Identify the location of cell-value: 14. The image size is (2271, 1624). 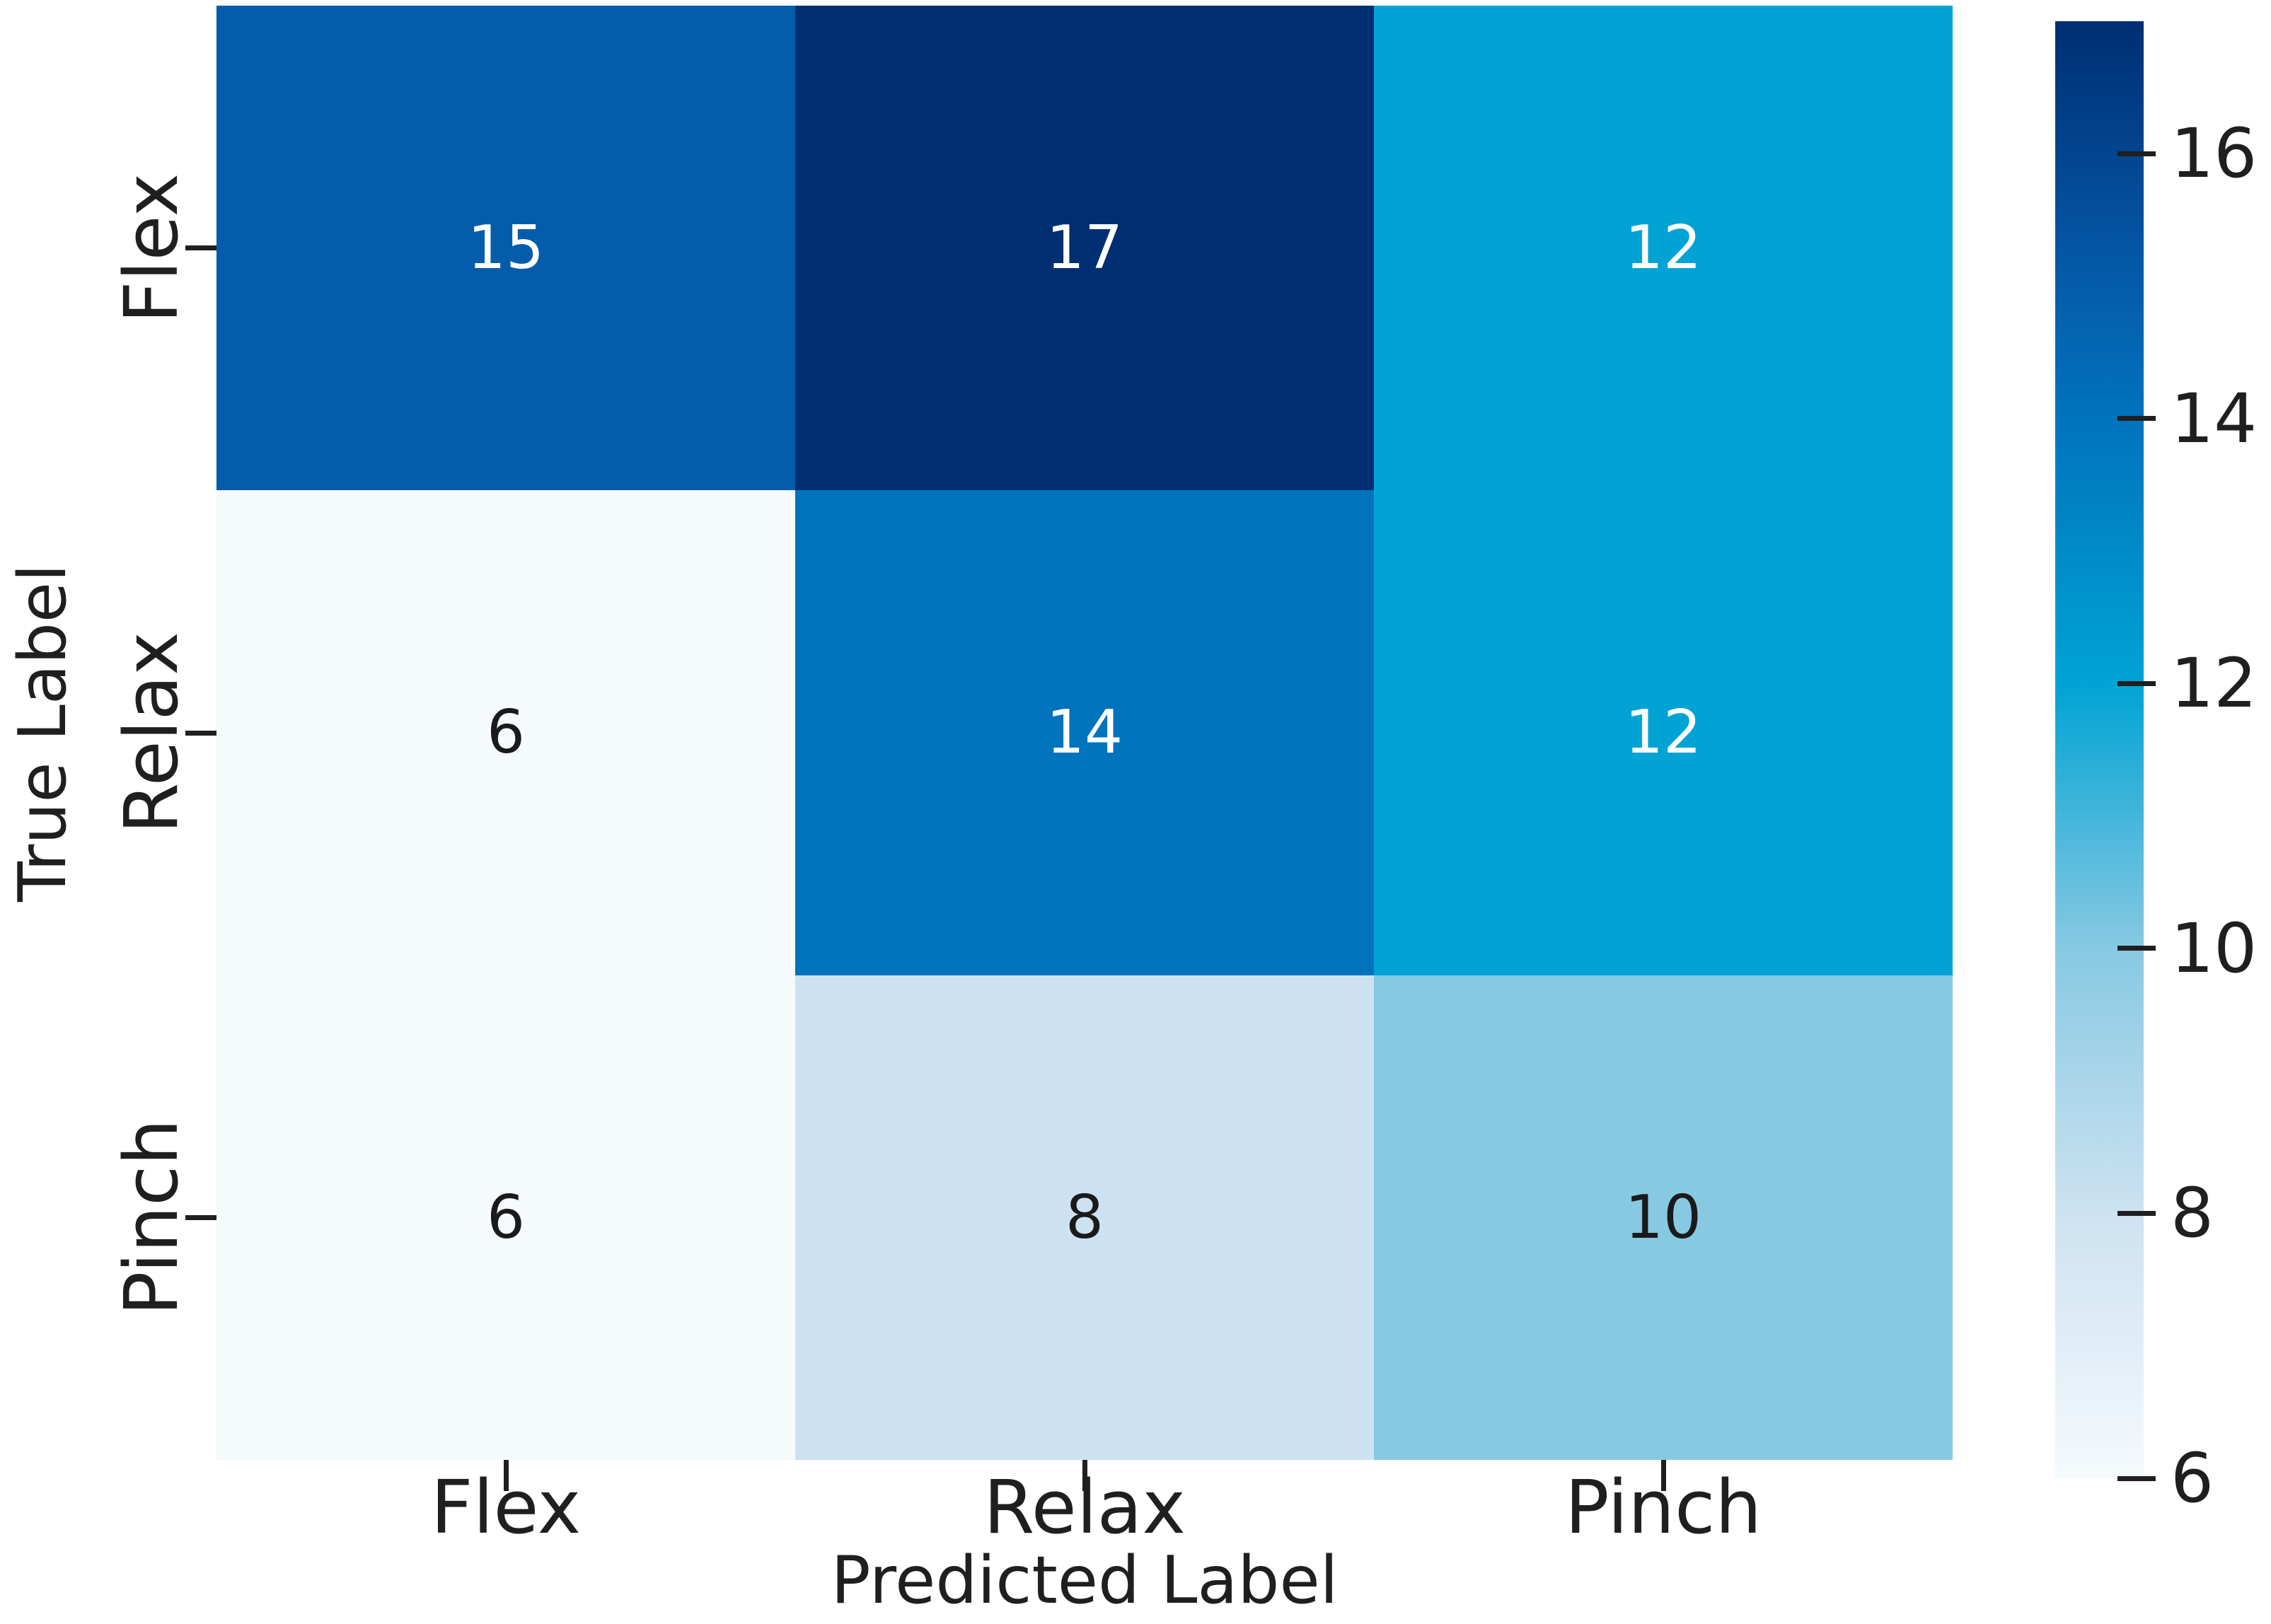
(1084, 732).